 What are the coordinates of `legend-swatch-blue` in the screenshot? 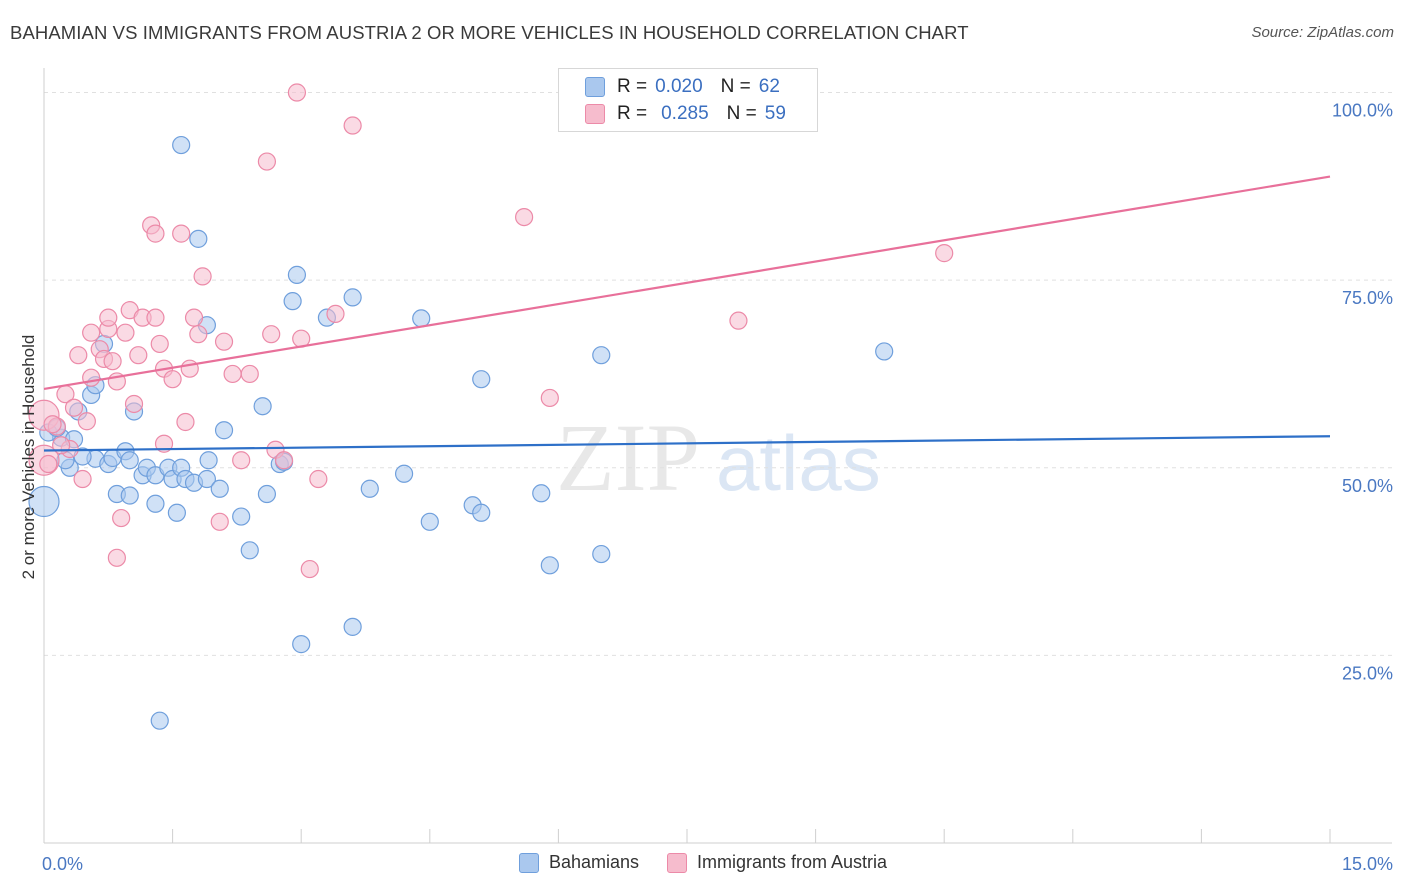 It's located at (595, 87).